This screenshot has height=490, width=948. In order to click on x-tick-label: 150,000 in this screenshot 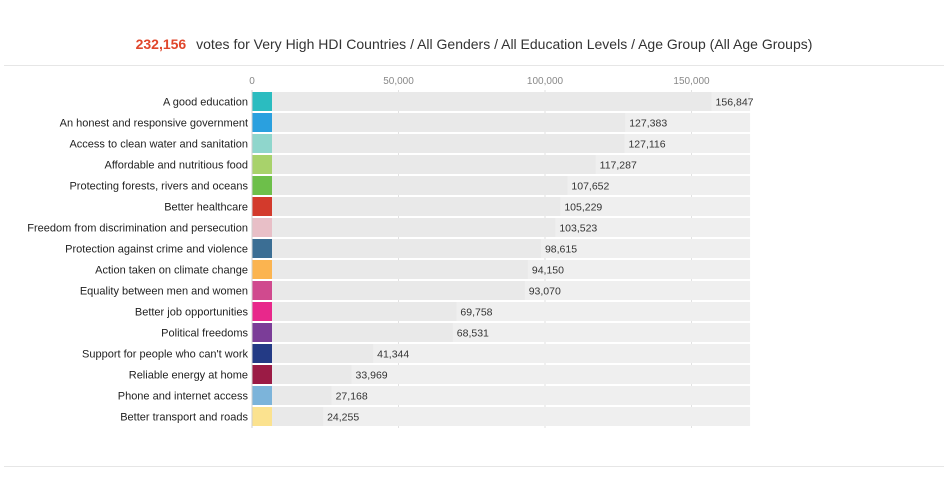, I will do `click(691, 81)`.